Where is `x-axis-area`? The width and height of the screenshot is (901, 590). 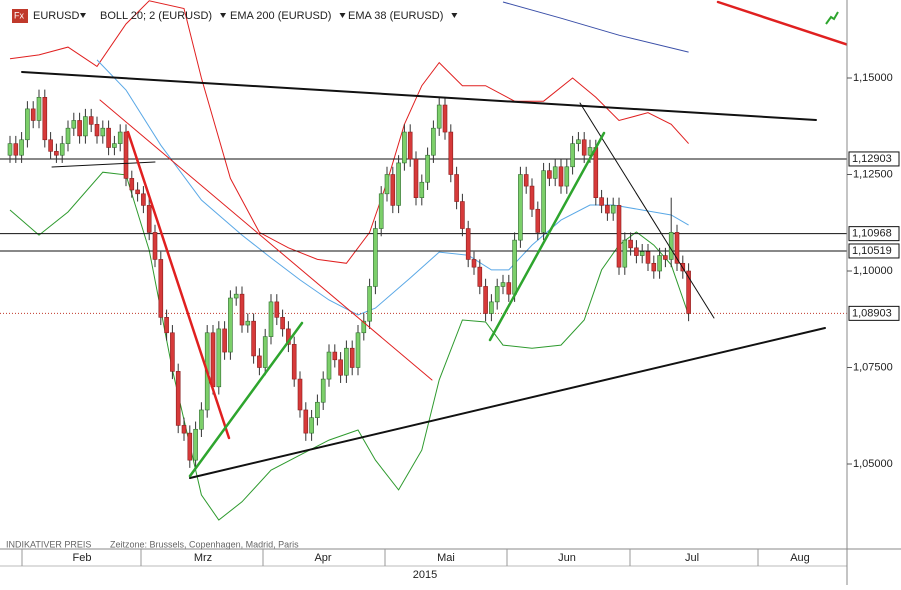 x-axis-area is located at coordinates (450, 567).